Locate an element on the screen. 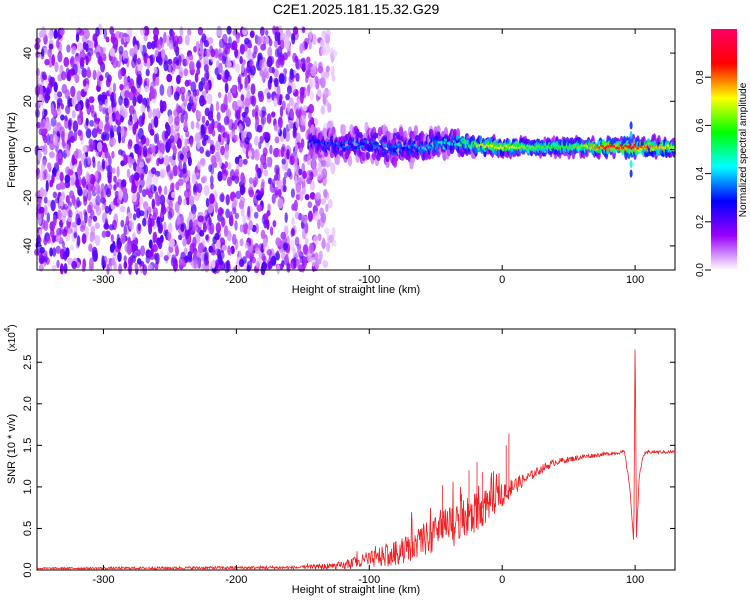 This screenshot has height=600, width=750. snr-y-tick-label: 1.0 is located at coordinates (28, 486).